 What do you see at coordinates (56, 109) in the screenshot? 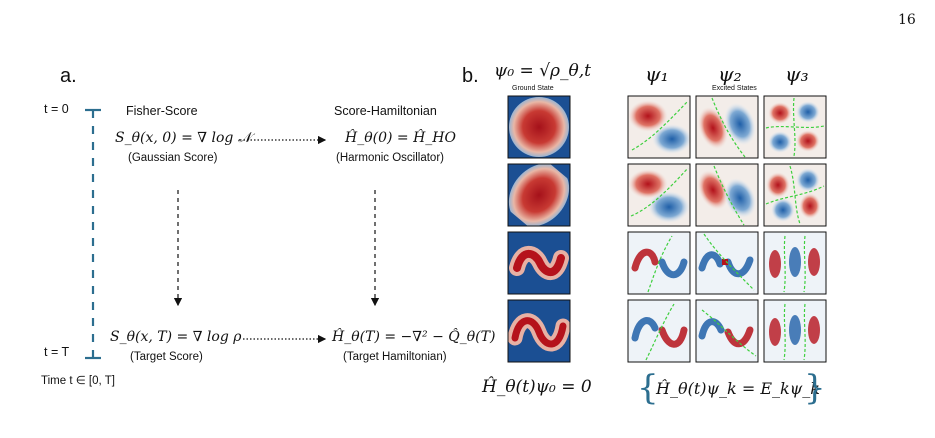
I see `time-start-label: t = 0` at bounding box center [56, 109].